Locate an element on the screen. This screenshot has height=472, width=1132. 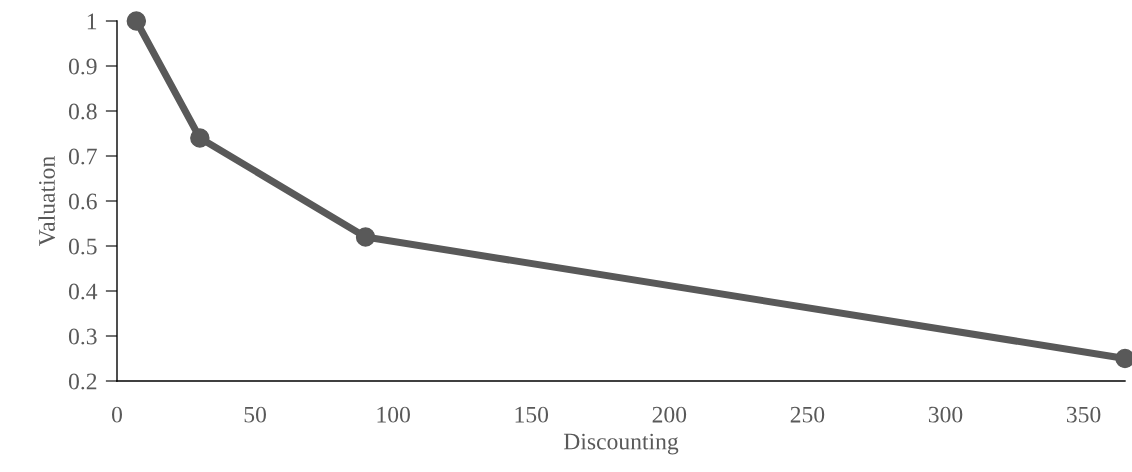
y-tick-label: 0.4 is located at coordinates (83, 291).